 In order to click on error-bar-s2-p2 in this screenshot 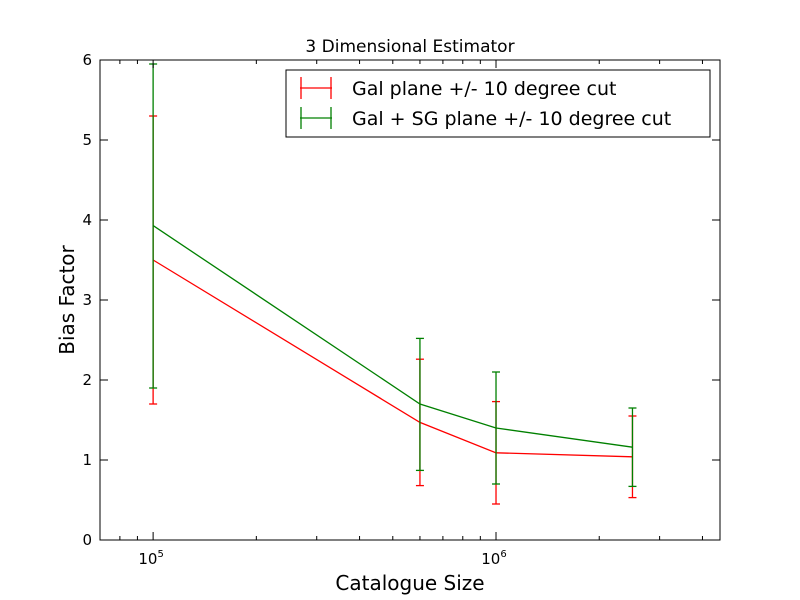, I will do `click(419, 404)`.